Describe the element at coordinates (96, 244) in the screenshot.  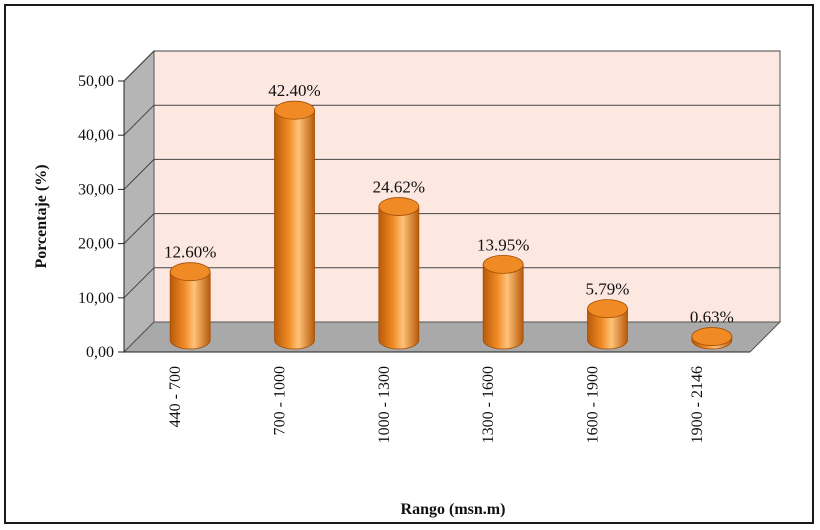
I see `y-tick-label: 20,00` at that location.